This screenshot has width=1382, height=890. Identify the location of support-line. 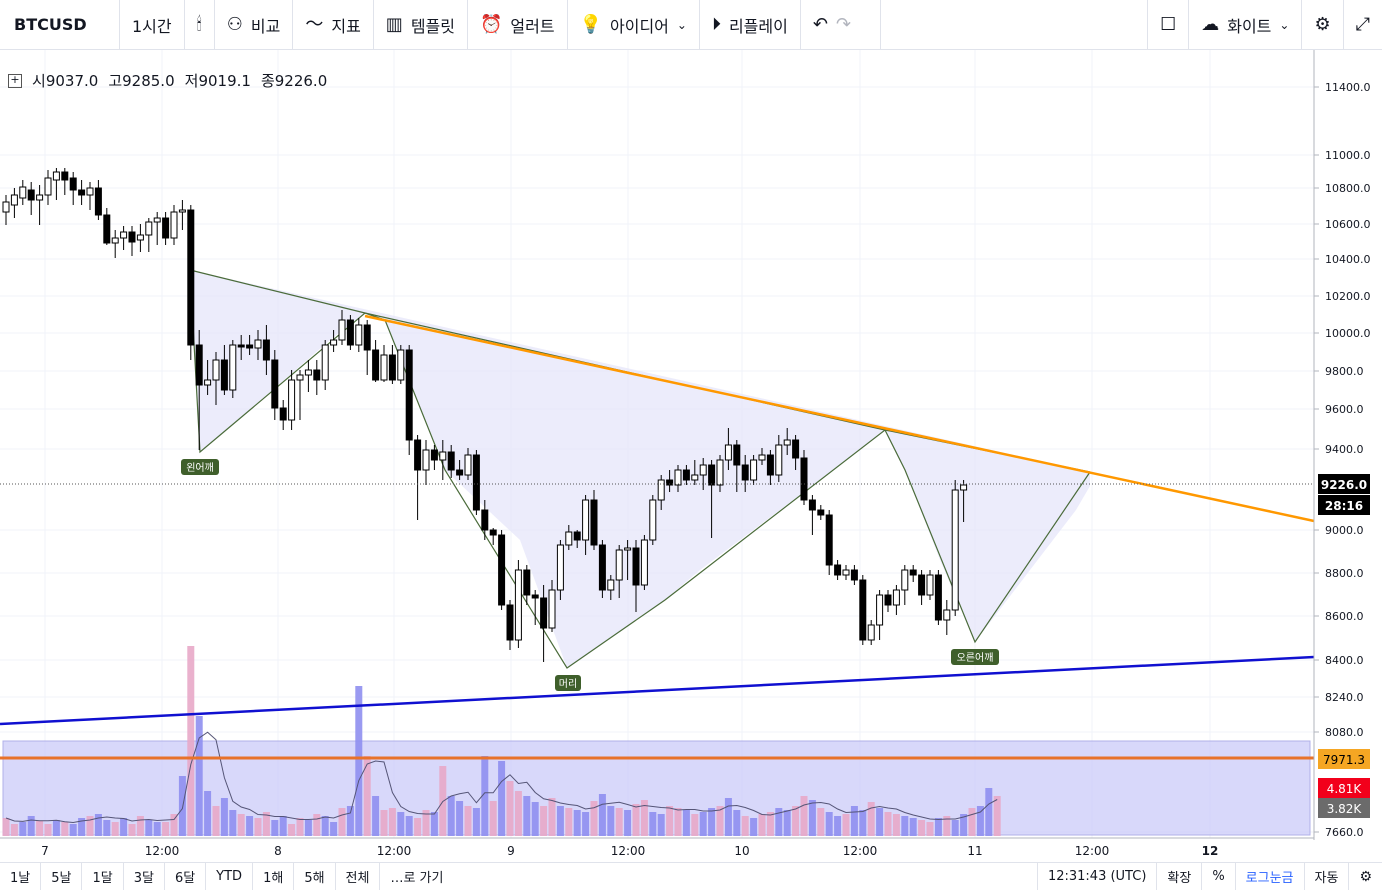
(657, 690).